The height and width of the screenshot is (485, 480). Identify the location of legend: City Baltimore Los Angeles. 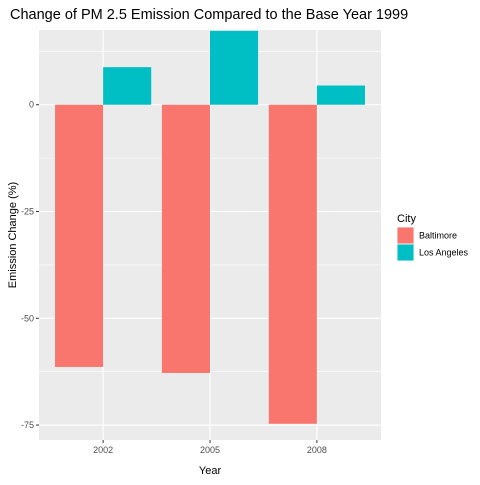
(433, 237).